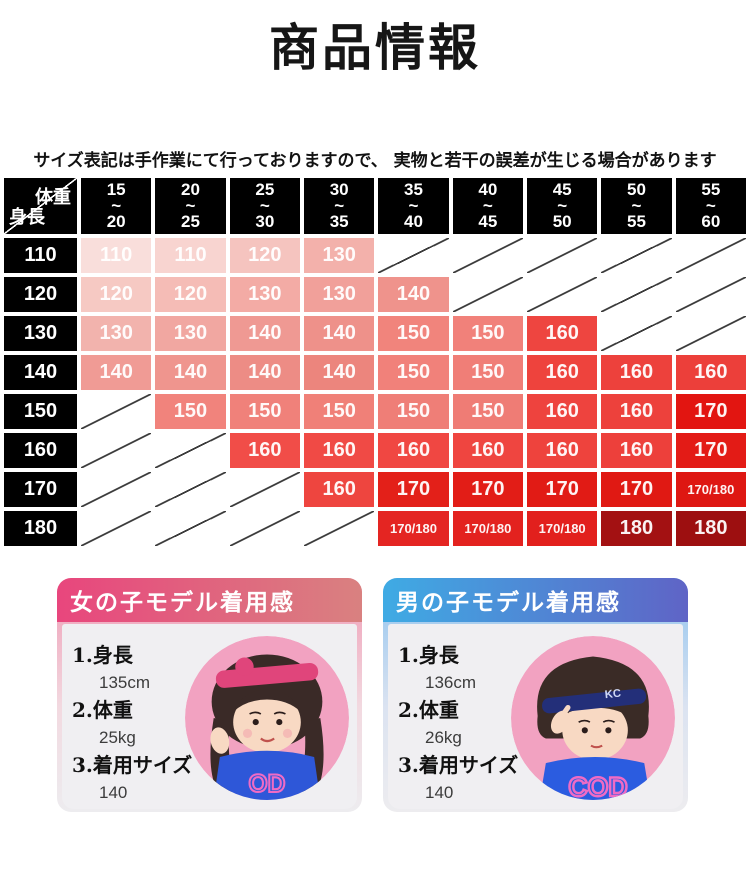 The image size is (750, 873). What do you see at coordinates (535, 600) in the screenshot?
I see `boy-card-header: 男の子モデル着用感` at bounding box center [535, 600].